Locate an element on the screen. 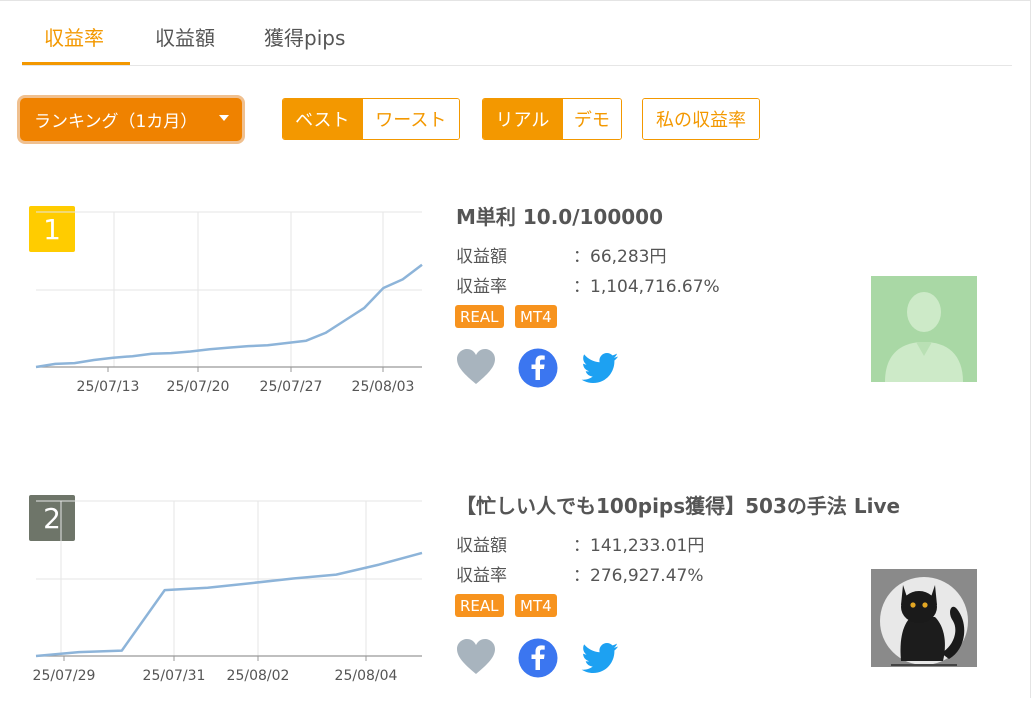 The height and width of the screenshot is (715, 1031). best-worst-toggle: ベスト ワースト is located at coordinates (371, 119).